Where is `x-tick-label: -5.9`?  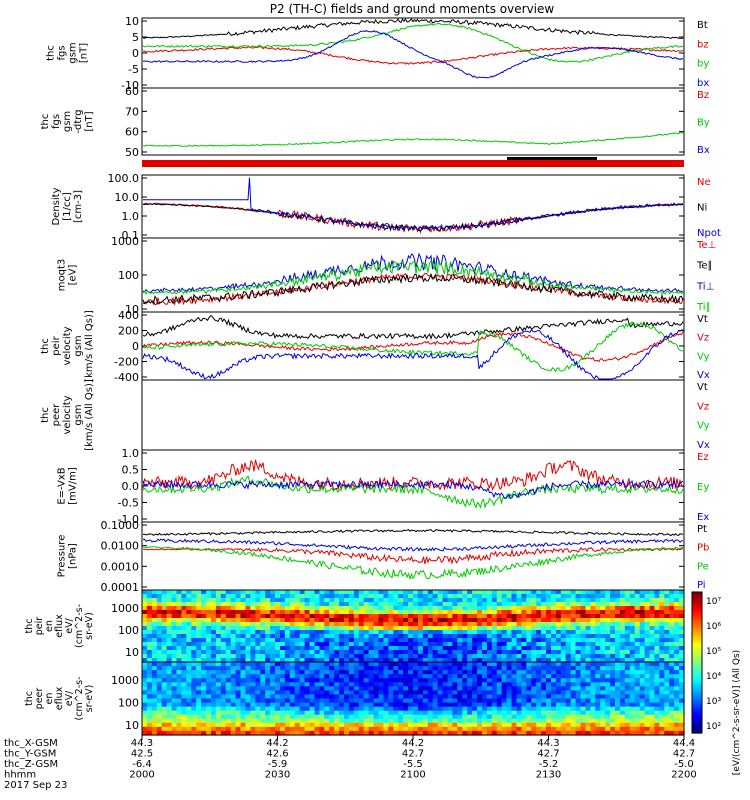
x-tick-label: -5.9 is located at coordinates (278, 764).